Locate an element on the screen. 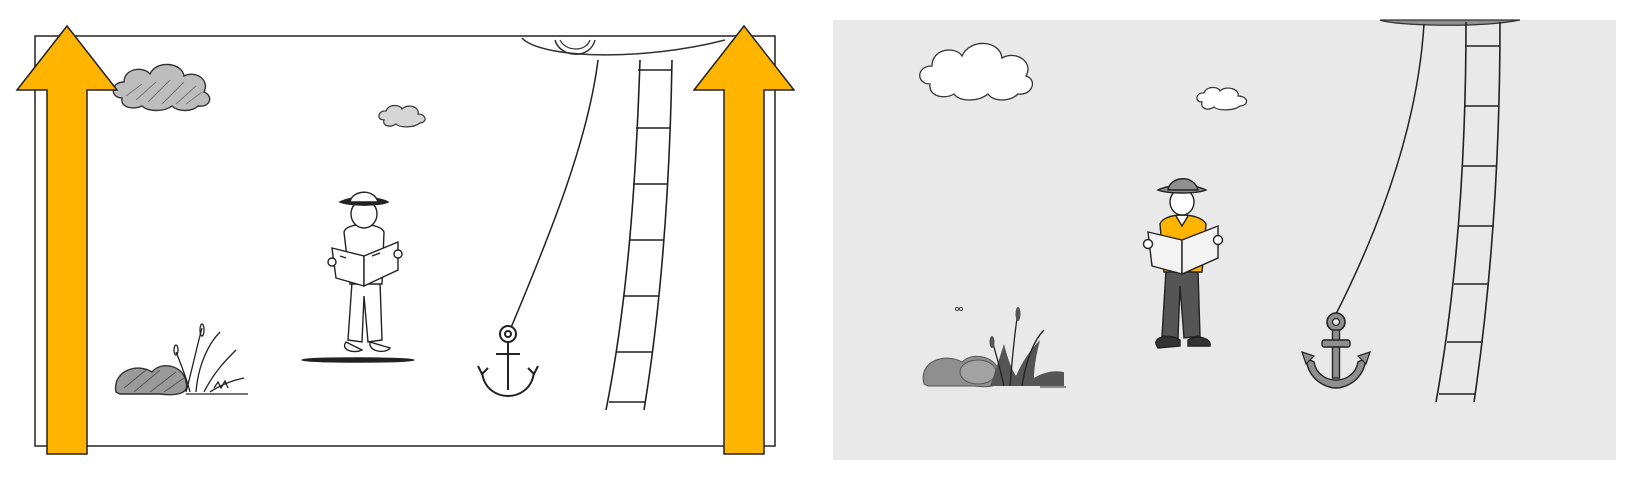 This screenshot has height=480, width=1633. bug-icon is located at coordinates (959, 309).